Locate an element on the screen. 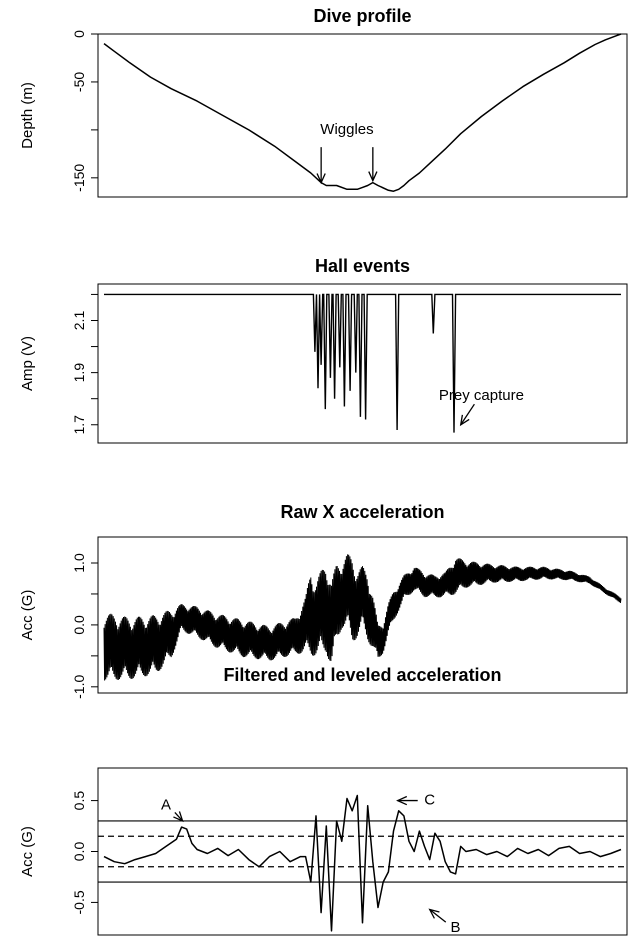  y-tick-label: 1.9 is located at coordinates (79, 373).